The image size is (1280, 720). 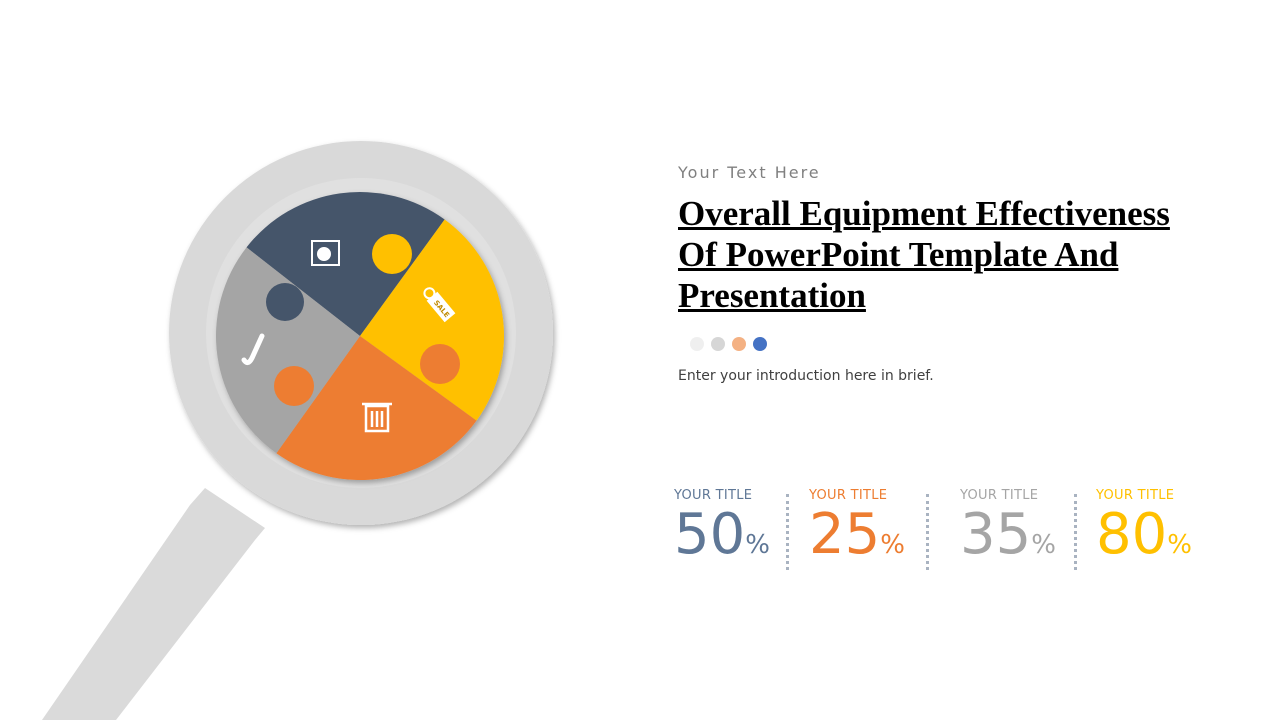 What do you see at coordinates (1132, 534) in the screenshot?
I see `stat-value: 80` at bounding box center [1132, 534].